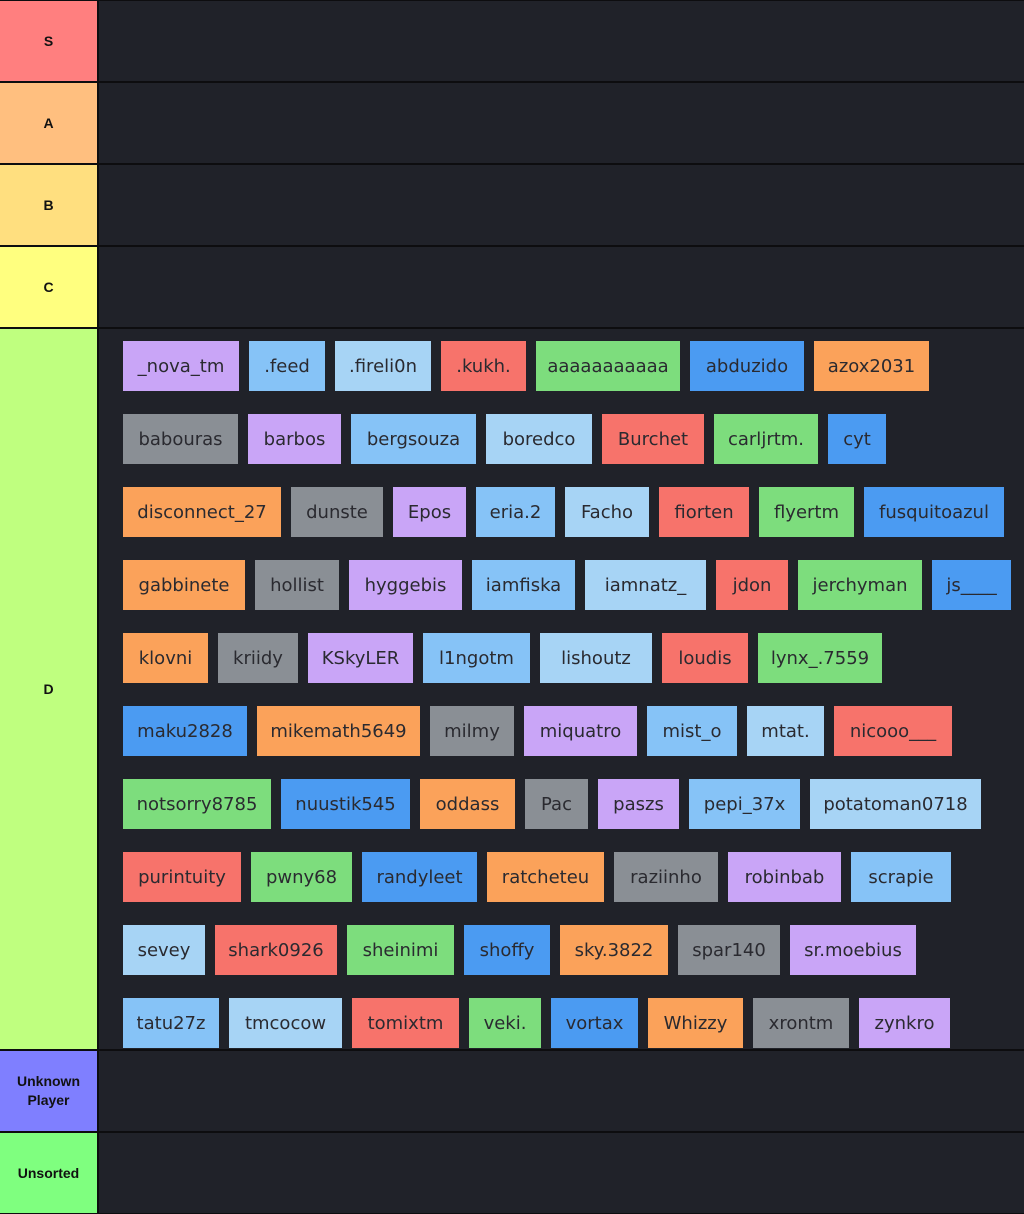 This screenshot has width=1024, height=1214. I want to click on tier-row: A, so click(512, 123).